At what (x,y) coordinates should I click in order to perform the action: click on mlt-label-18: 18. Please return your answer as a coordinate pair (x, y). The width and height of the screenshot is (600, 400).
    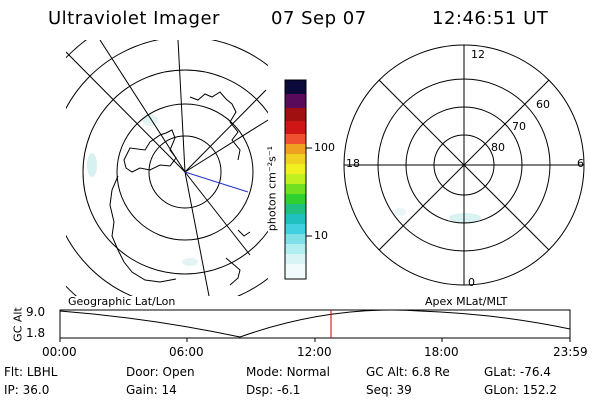
    Looking at the image, I should click on (353, 163).